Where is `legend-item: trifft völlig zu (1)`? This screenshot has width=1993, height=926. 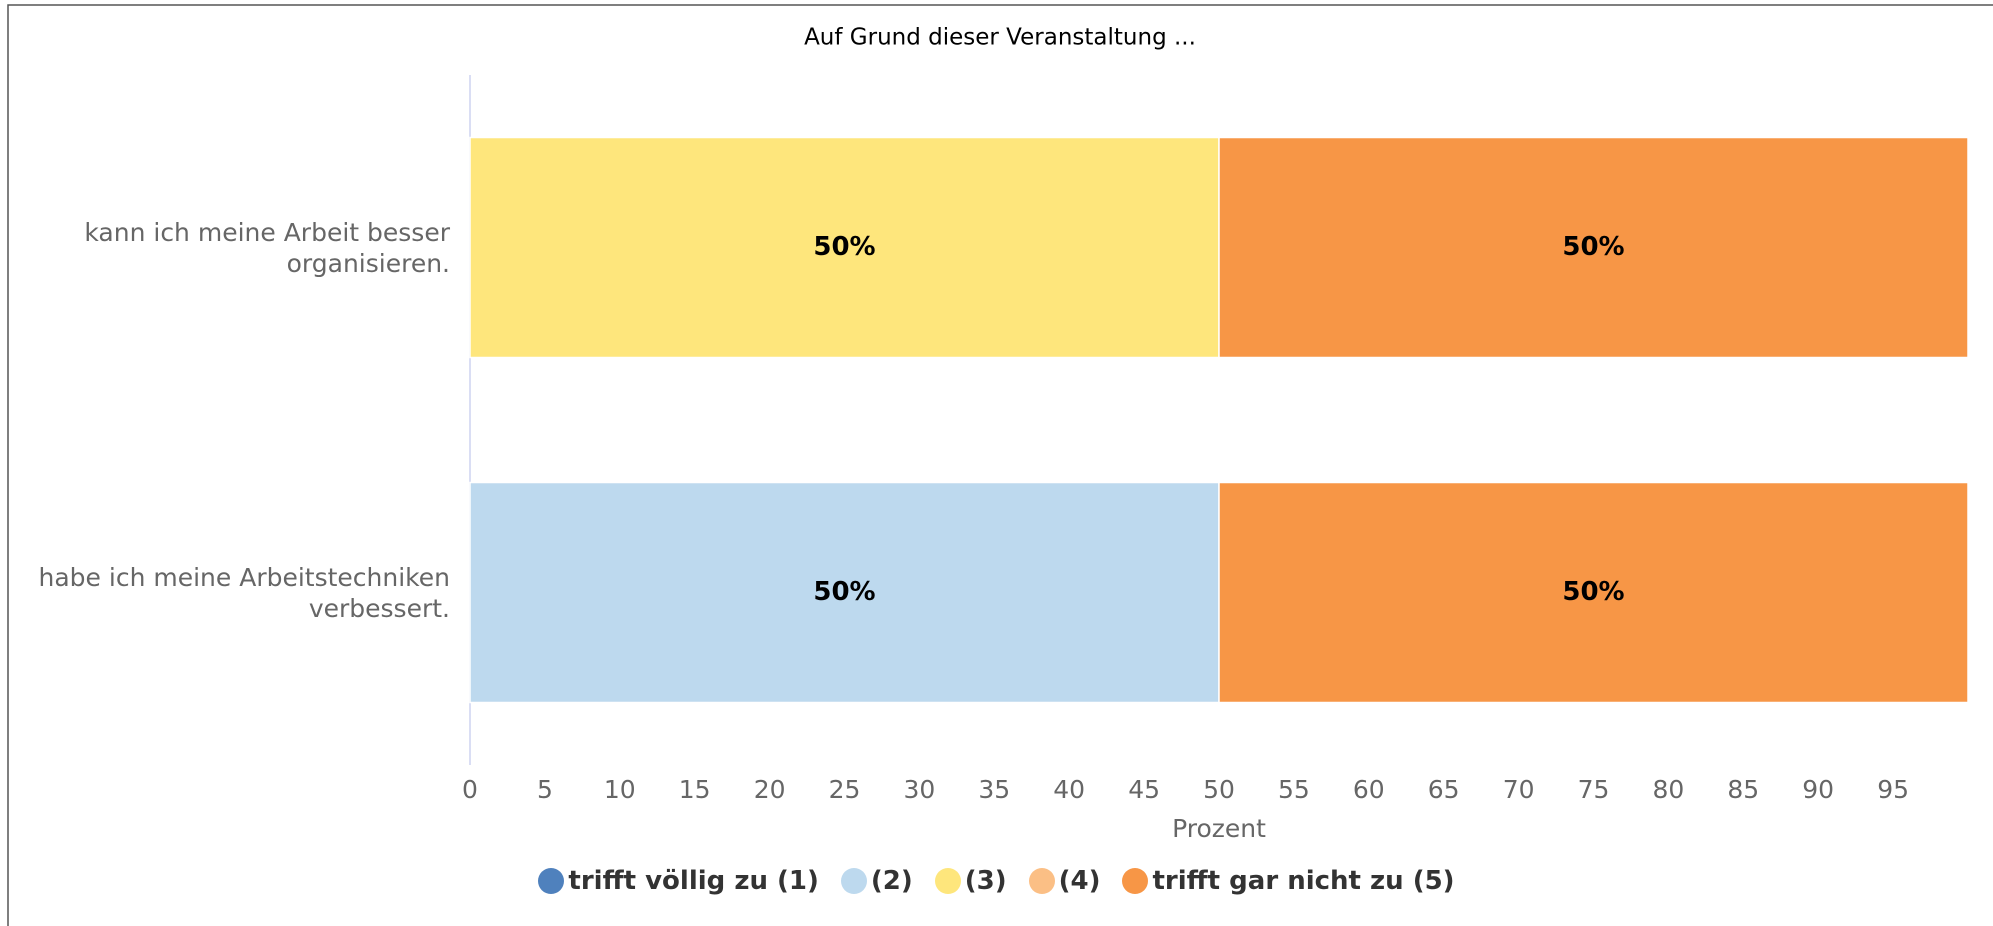
legend-item: trifft völlig zu (1) is located at coordinates (678, 881).